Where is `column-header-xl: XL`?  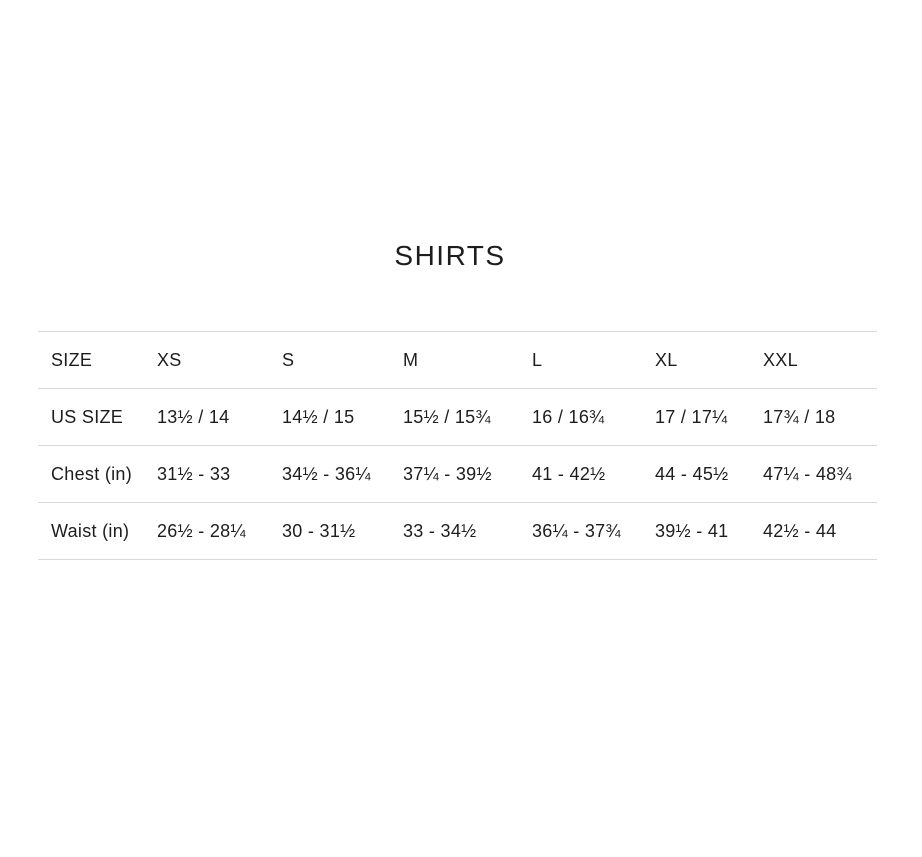
column-header-xl: XL is located at coordinates (709, 360).